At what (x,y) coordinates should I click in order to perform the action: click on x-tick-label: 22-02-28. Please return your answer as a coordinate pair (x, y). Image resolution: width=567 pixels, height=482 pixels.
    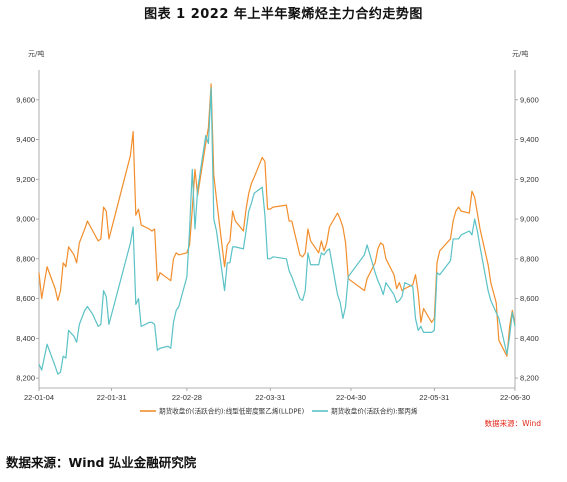
    Looking at the image, I should click on (187, 397).